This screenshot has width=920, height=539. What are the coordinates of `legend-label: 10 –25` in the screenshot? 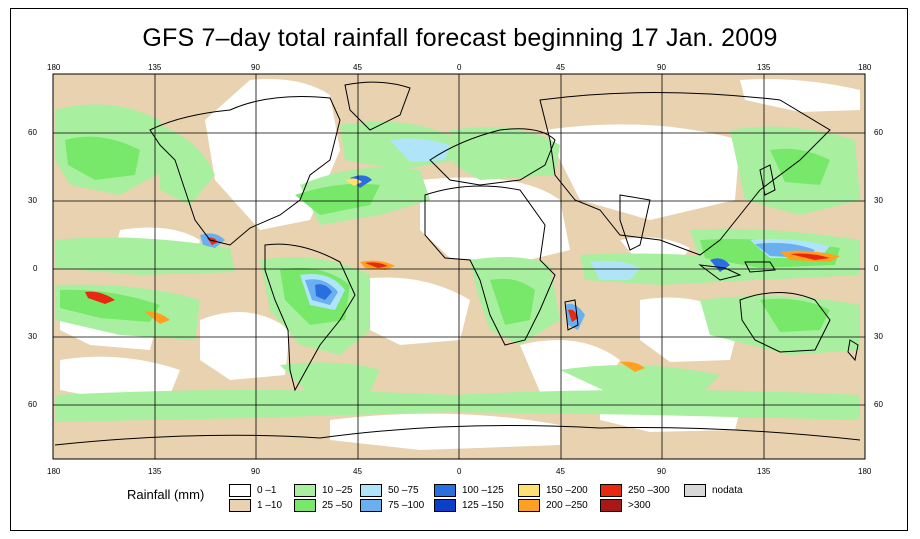 It's located at (337, 490).